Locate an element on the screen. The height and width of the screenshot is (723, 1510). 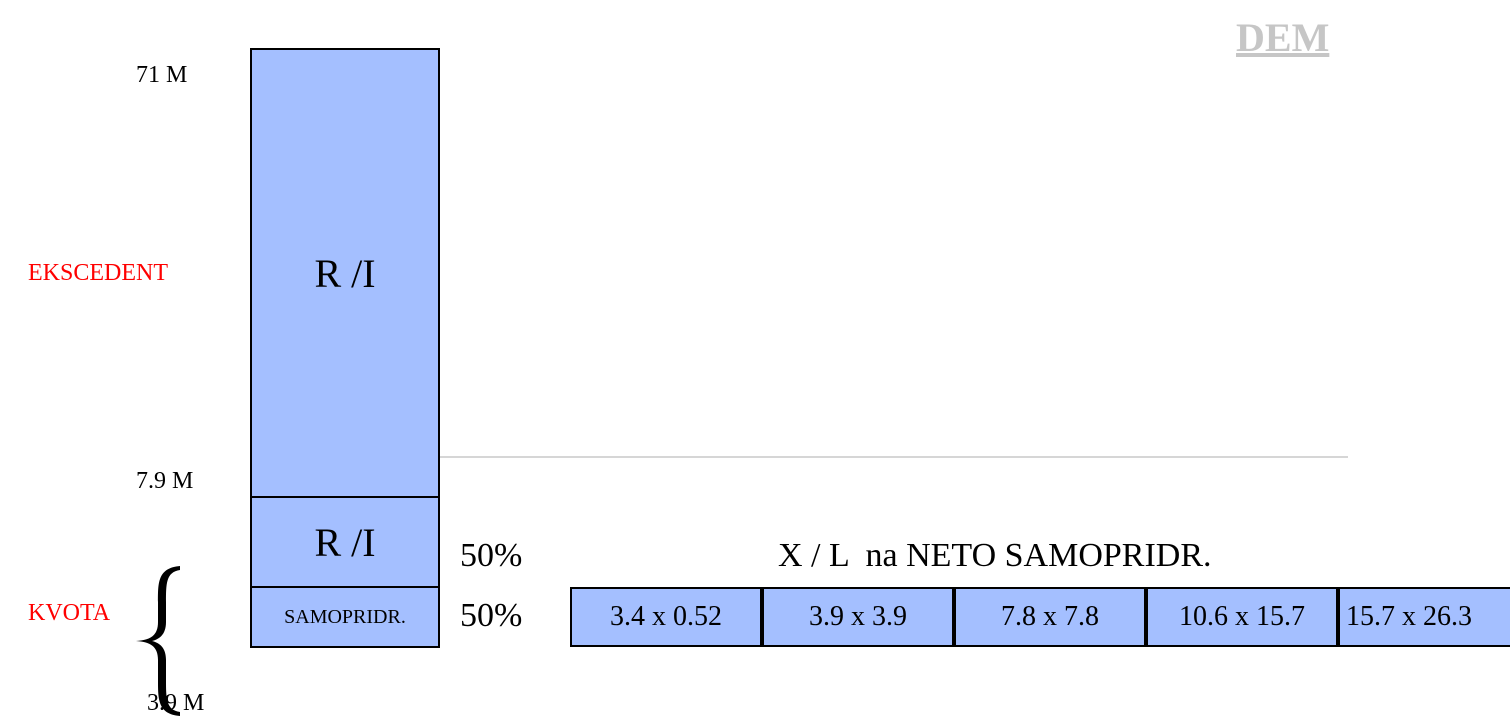
level-top-label: 71 M is located at coordinates (162, 75).